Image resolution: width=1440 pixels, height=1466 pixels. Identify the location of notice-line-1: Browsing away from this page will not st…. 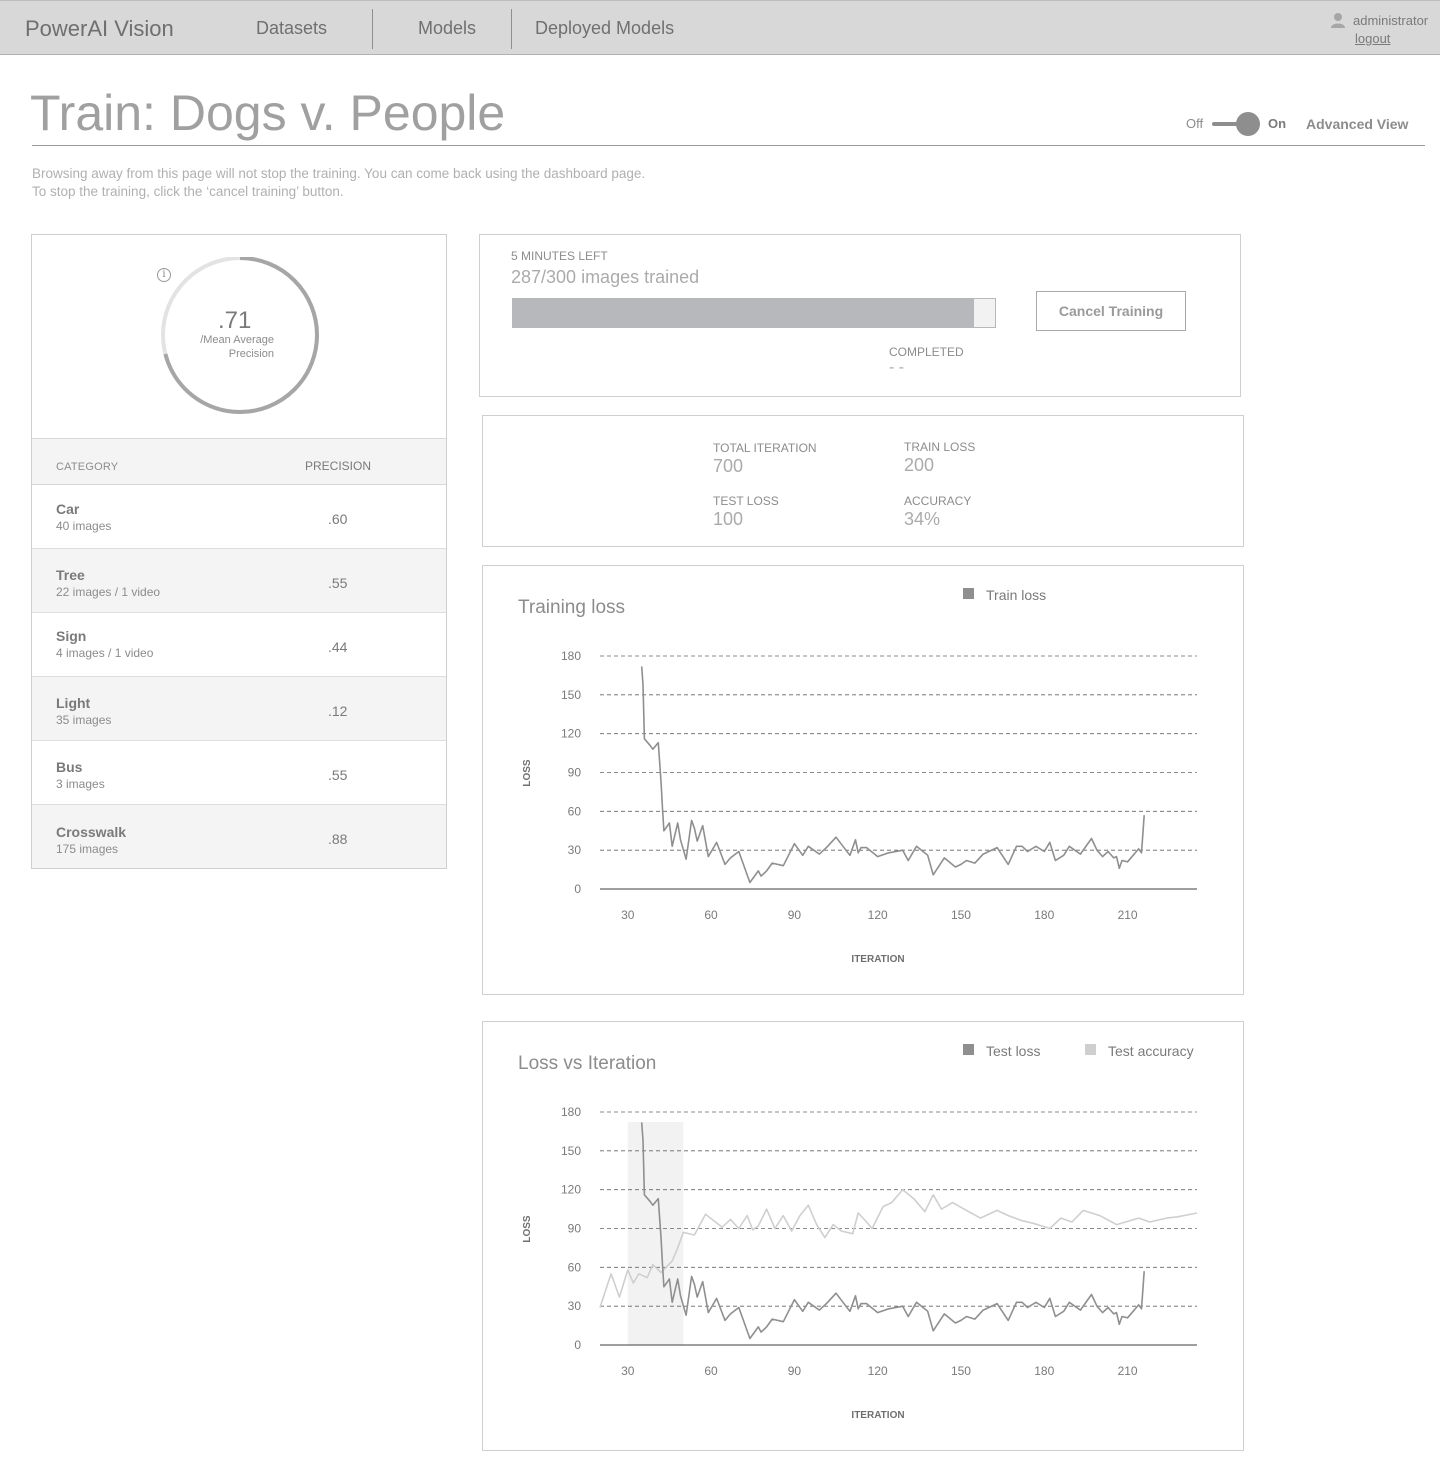
(339, 173).